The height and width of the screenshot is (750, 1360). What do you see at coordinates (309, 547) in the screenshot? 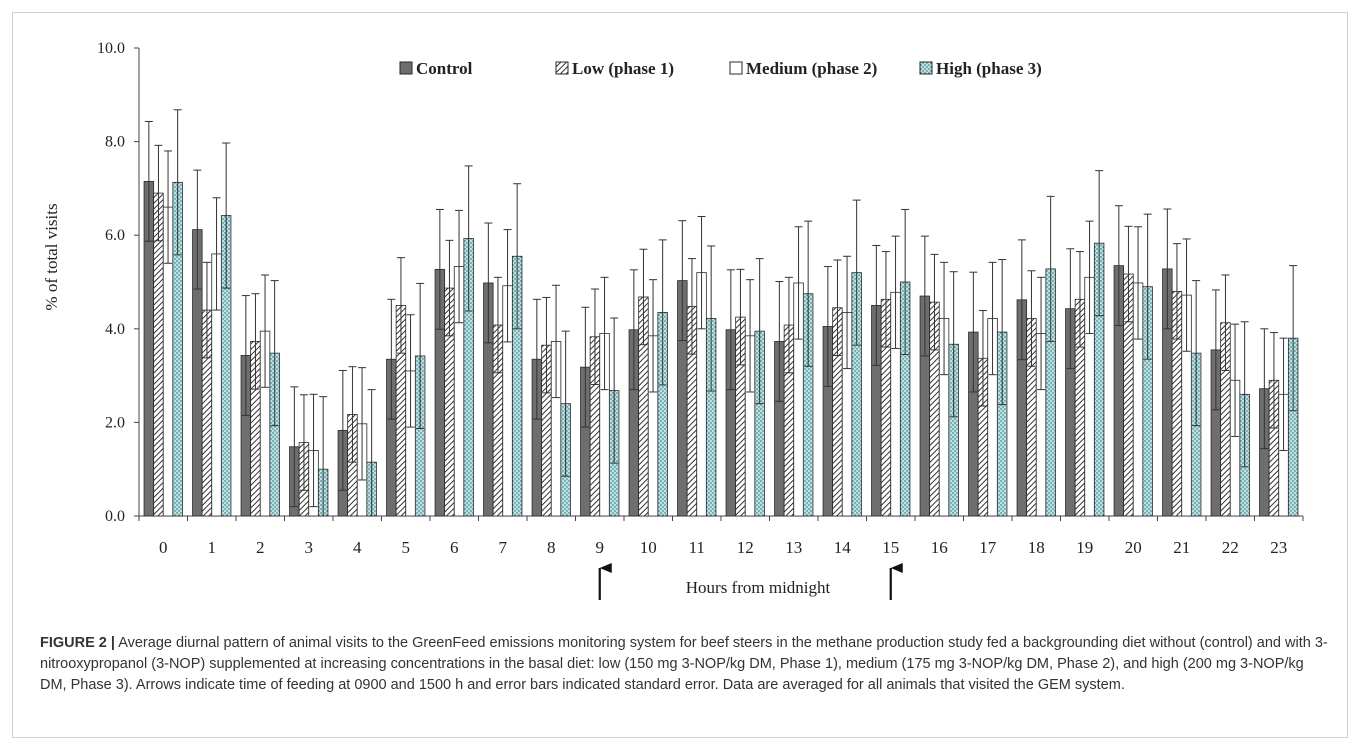
I see `x-tick-label: 3` at bounding box center [309, 547].